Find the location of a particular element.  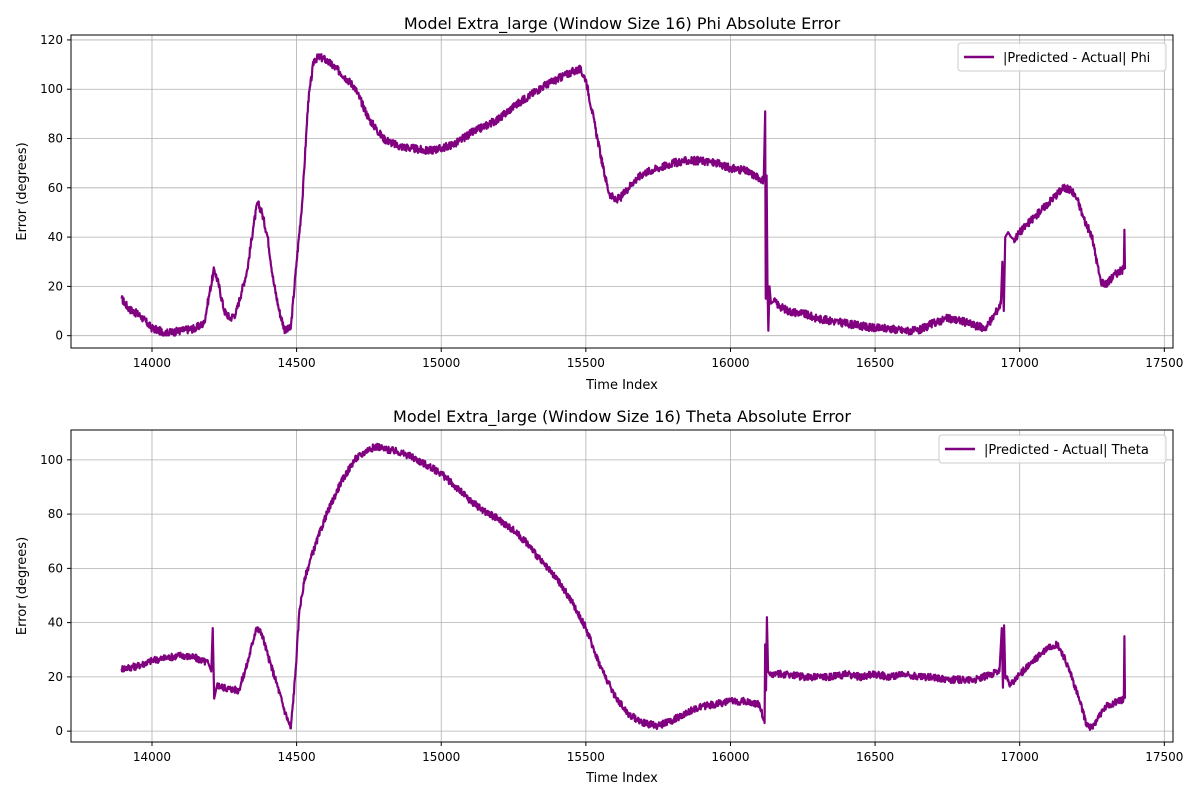

phi-legend-box is located at coordinates (1062, 57).